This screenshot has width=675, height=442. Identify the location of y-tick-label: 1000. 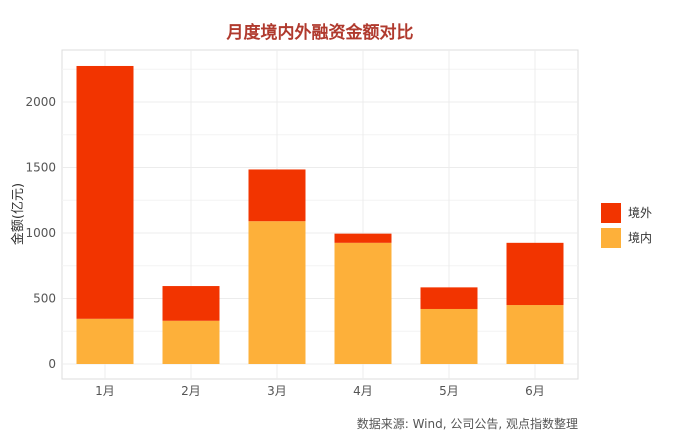
(40, 233).